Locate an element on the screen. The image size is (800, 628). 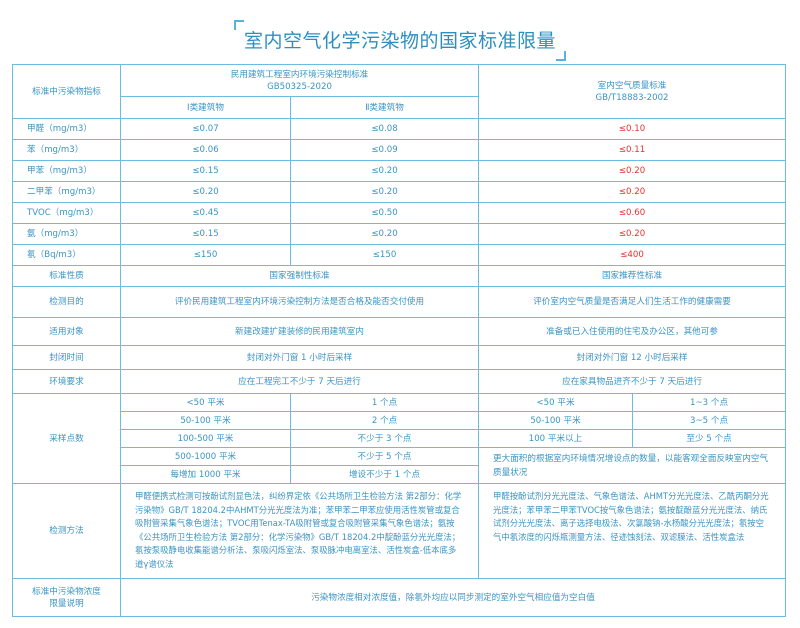
sampling-row: 50-100 平米 2 个点 50-100 平米 3~5 个点 is located at coordinates (400, 420).